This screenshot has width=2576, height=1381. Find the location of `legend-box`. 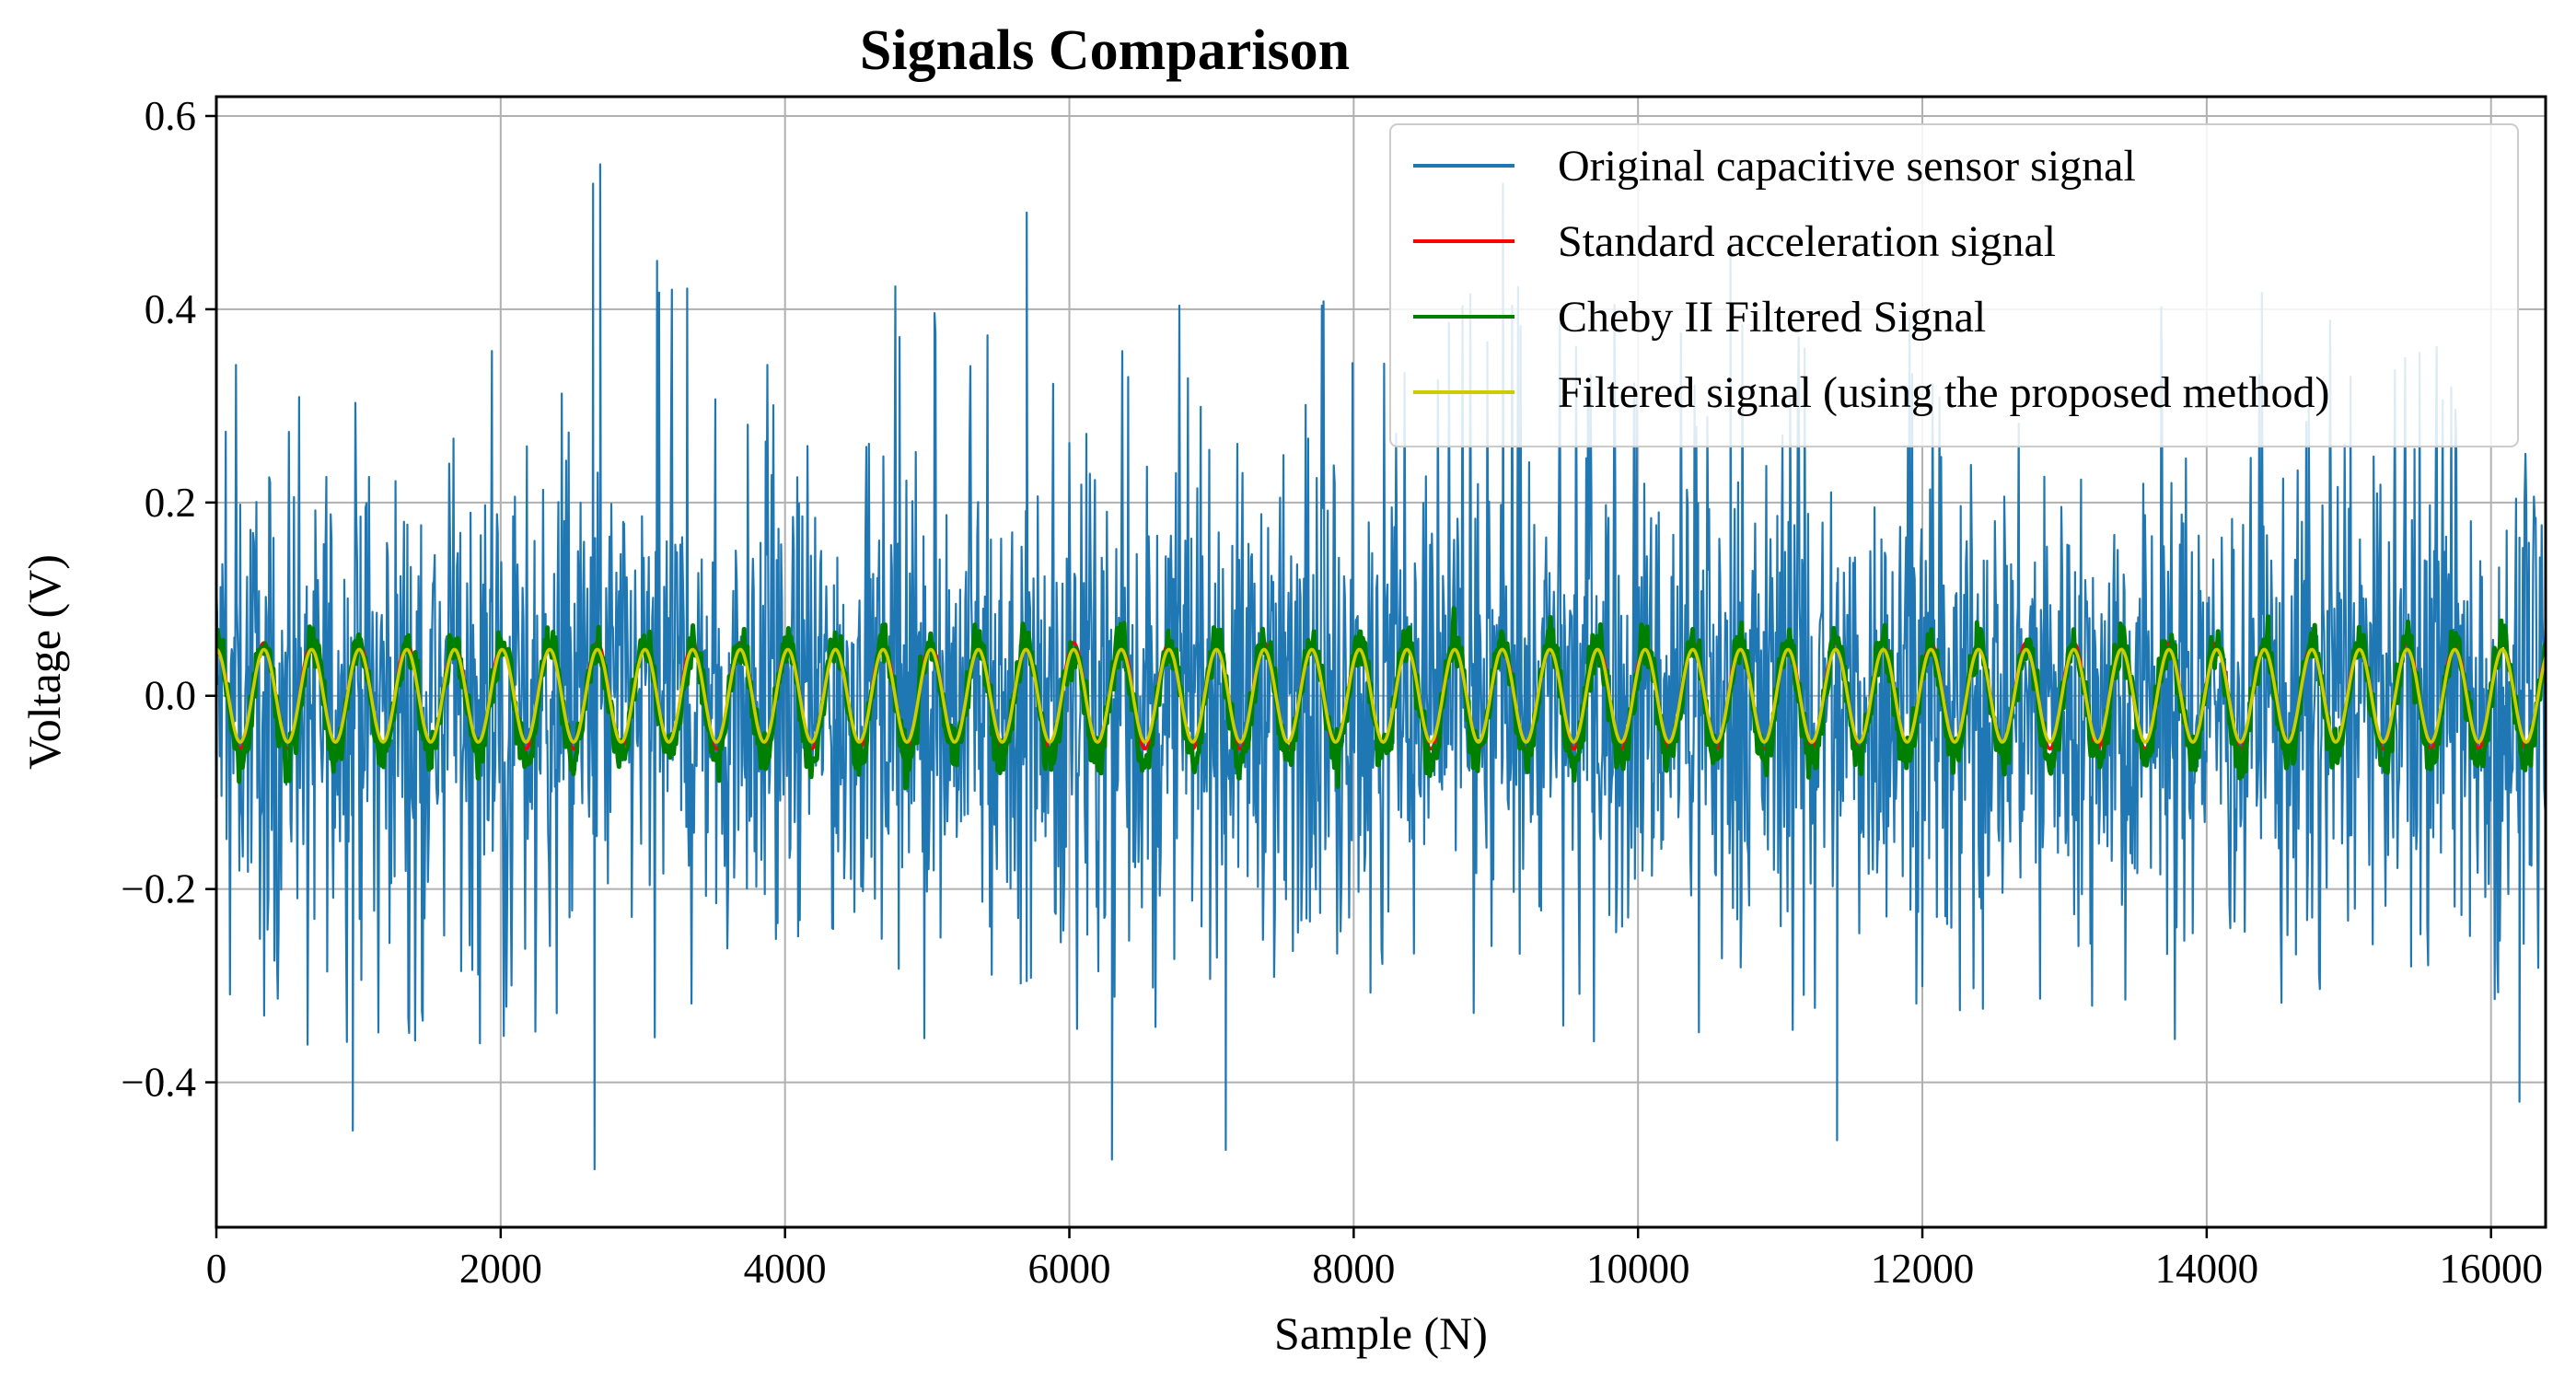

legend-box is located at coordinates (1954, 285).